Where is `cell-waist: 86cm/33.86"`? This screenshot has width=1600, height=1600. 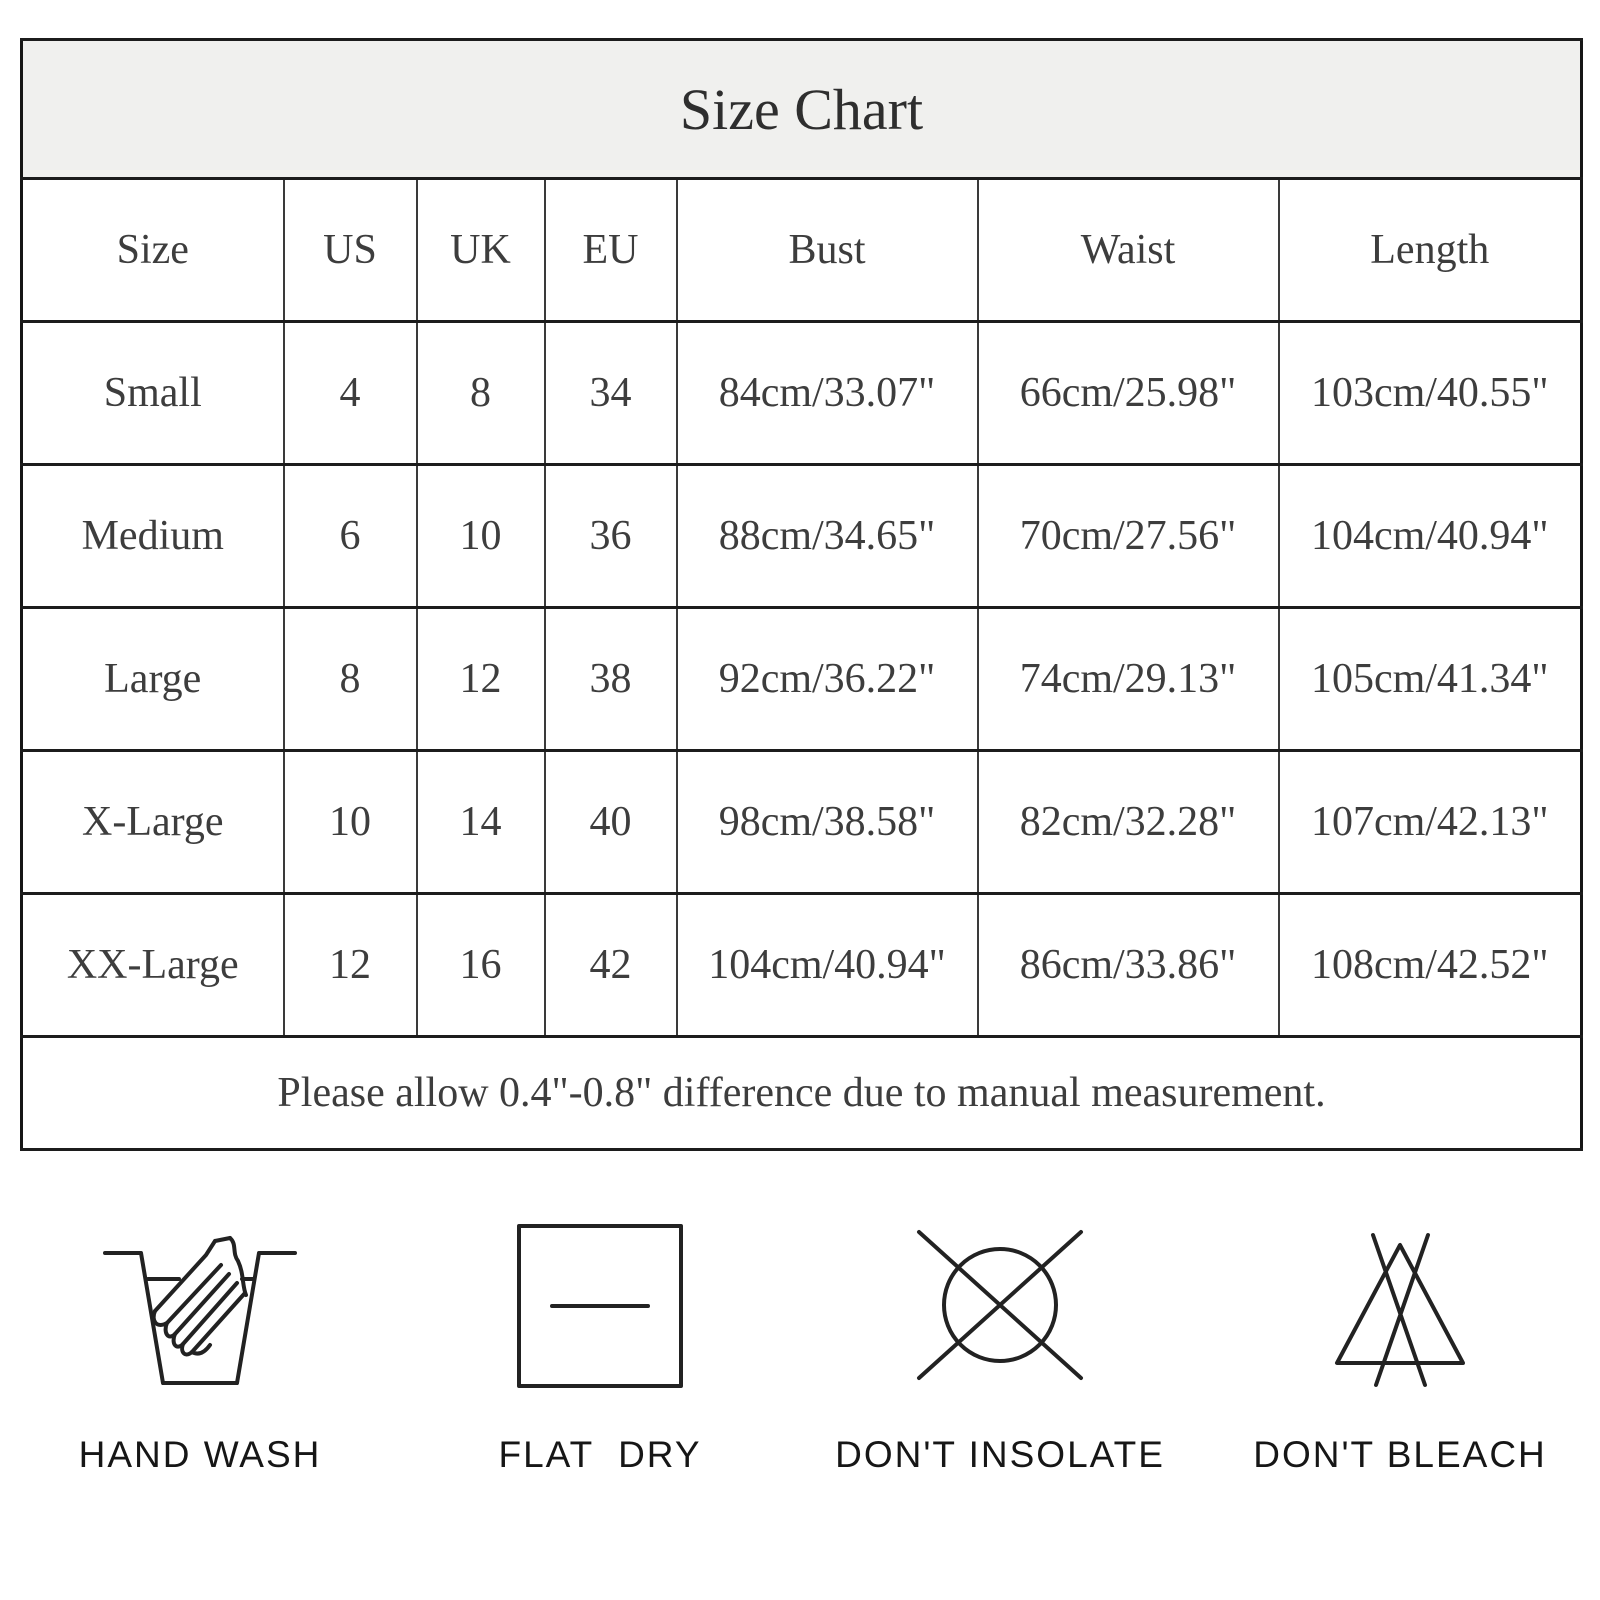
cell-waist: 86cm/33.86" is located at coordinates (1128, 965).